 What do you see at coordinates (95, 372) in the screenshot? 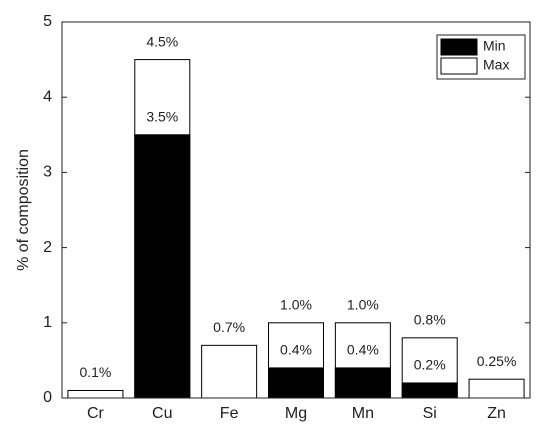
I see `value-label: 0.1%` at bounding box center [95, 372].